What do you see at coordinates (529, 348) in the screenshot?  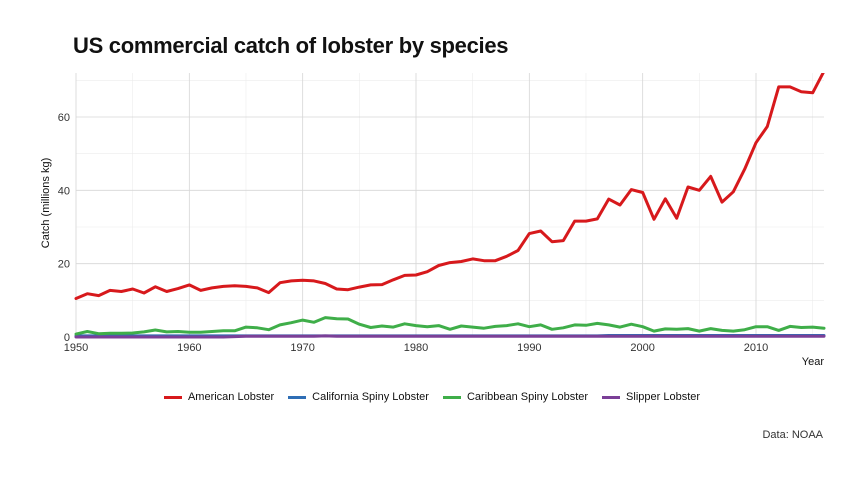 I see `x-tick-label: 1990` at bounding box center [529, 348].